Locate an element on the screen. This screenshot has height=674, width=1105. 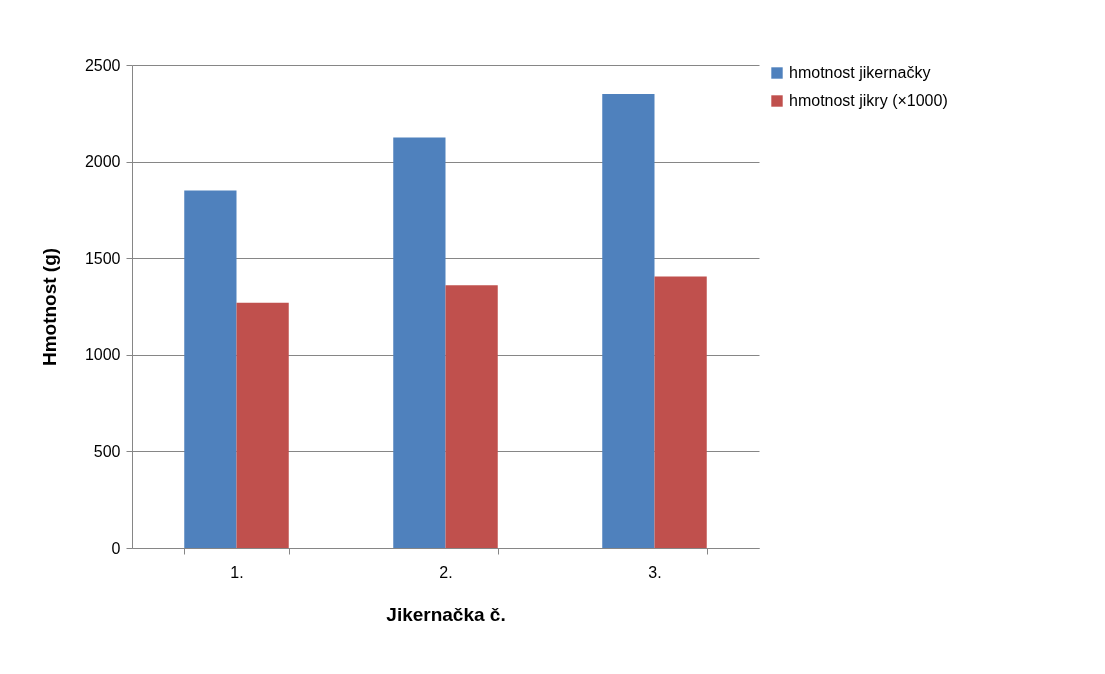
x-tick-label: 2. is located at coordinates (446, 572).